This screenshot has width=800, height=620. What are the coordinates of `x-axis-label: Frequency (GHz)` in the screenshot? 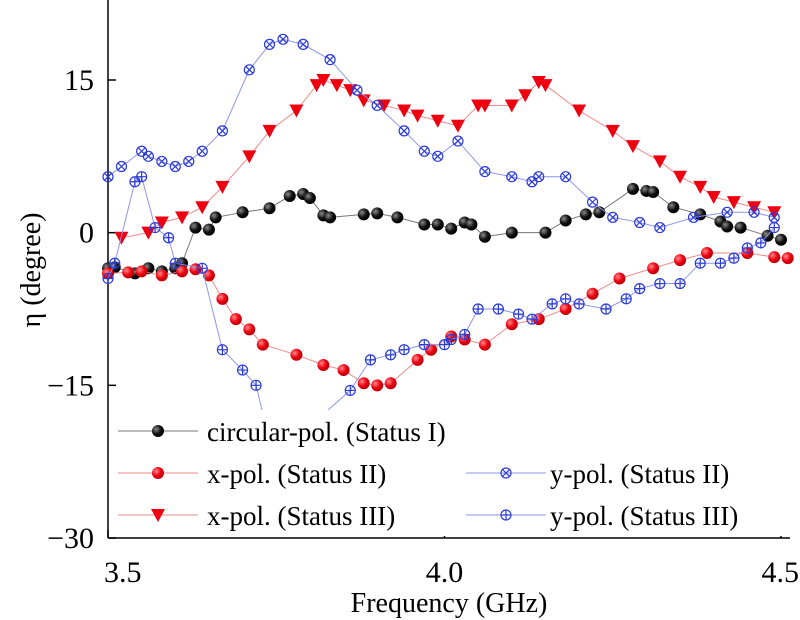 It's located at (449, 603).